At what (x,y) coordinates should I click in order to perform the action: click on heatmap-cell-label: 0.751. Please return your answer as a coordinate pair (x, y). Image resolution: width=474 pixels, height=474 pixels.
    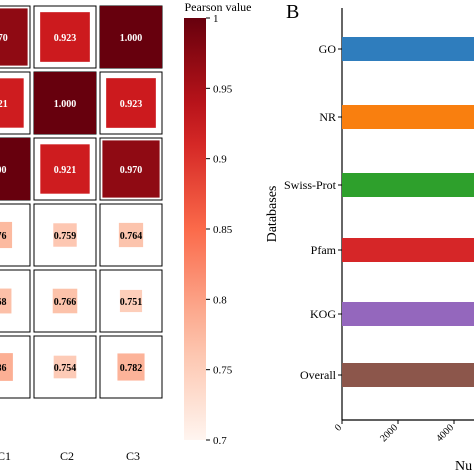
    Looking at the image, I should click on (131, 302).